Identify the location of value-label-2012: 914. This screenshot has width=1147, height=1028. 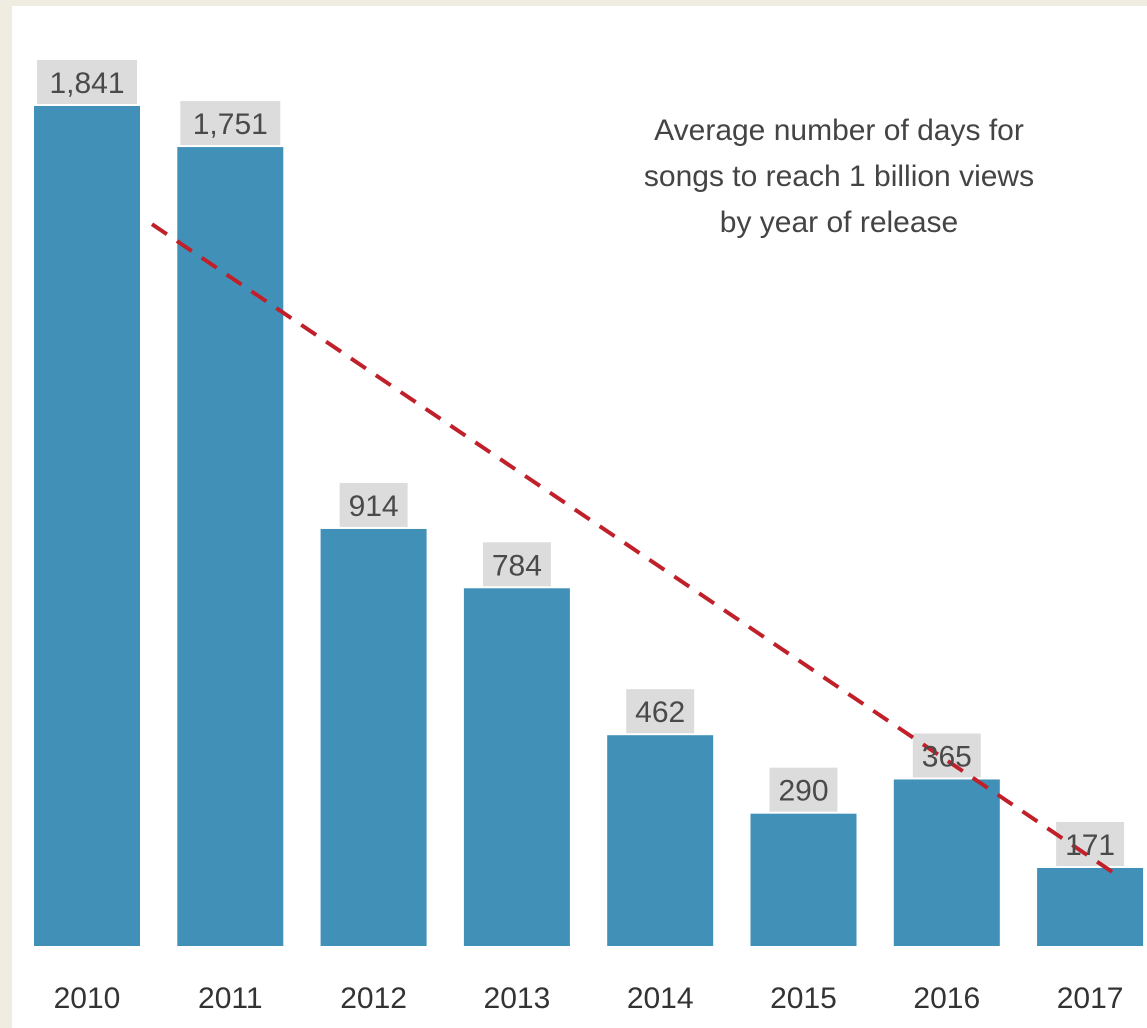
(374, 506).